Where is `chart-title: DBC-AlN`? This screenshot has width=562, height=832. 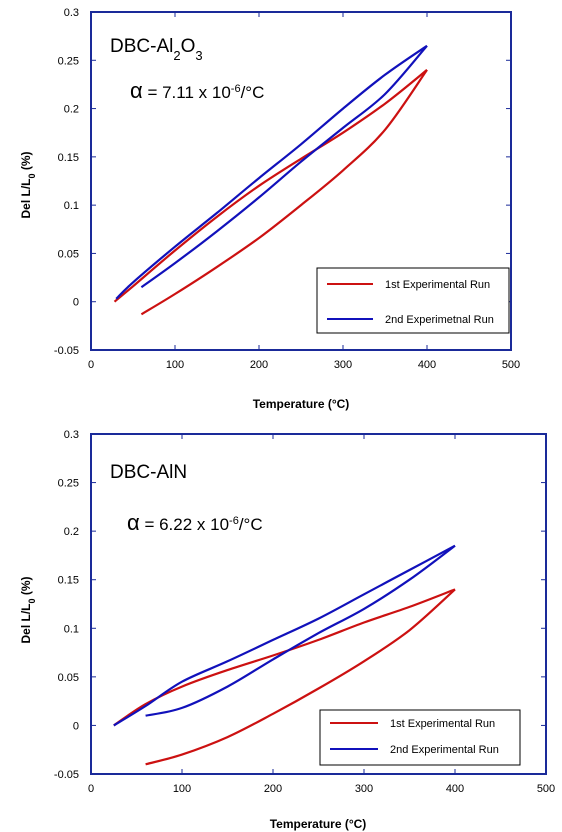
chart-title: DBC-AlN is located at coordinates (148, 472).